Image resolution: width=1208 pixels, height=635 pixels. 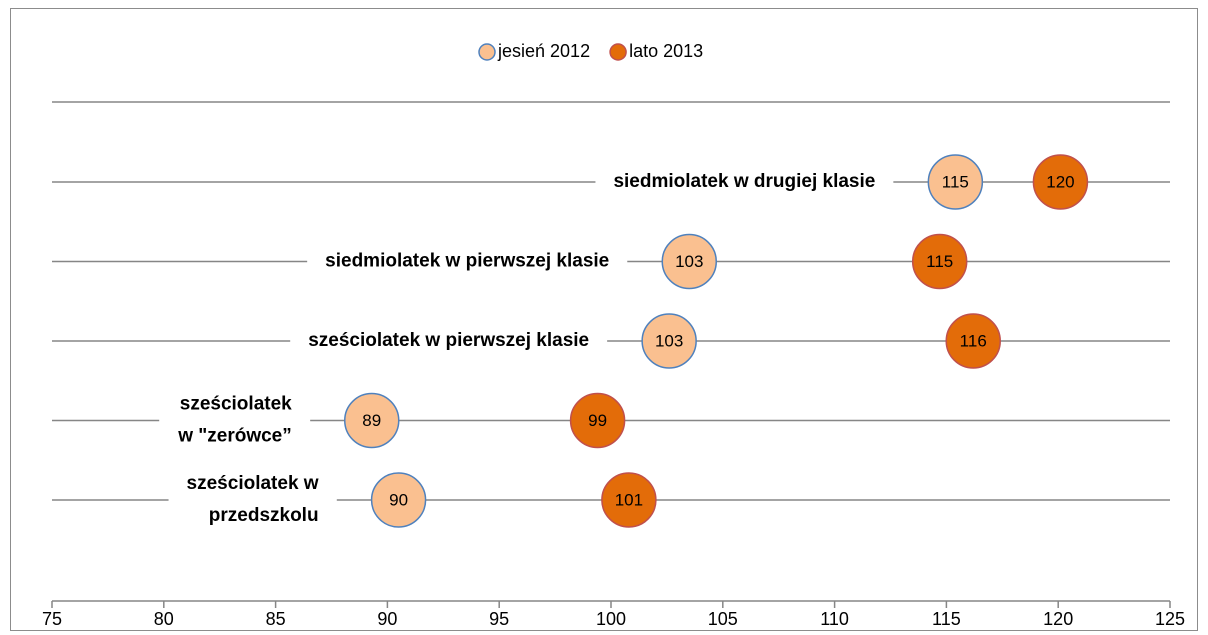 What do you see at coordinates (543, 51) in the screenshot?
I see `legend-label: jesień 2012` at bounding box center [543, 51].